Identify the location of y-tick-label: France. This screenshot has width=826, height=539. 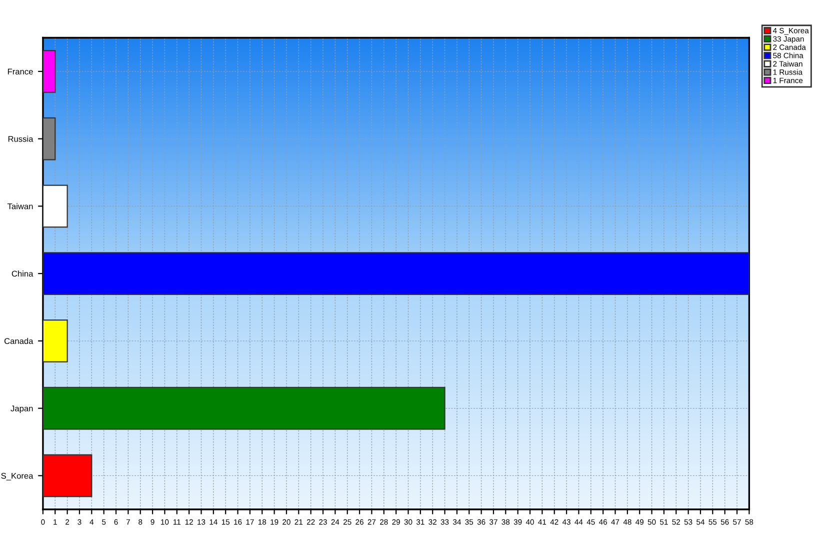
(20, 71).